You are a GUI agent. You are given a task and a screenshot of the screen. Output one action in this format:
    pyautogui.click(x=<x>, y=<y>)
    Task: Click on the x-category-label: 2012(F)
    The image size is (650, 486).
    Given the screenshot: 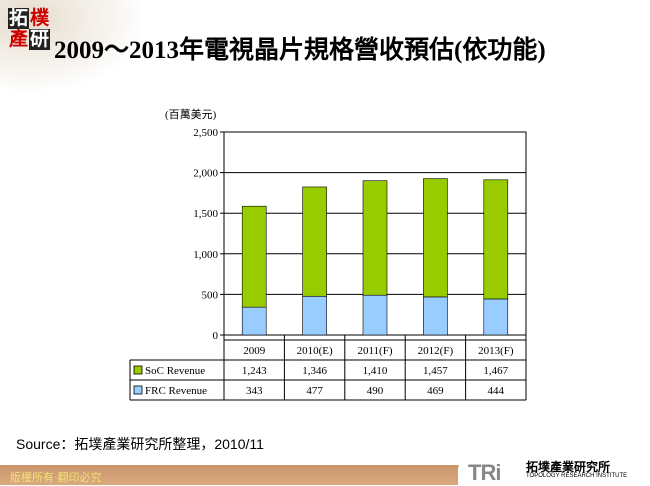 What is the action you would take?
    pyautogui.click(x=436, y=351)
    